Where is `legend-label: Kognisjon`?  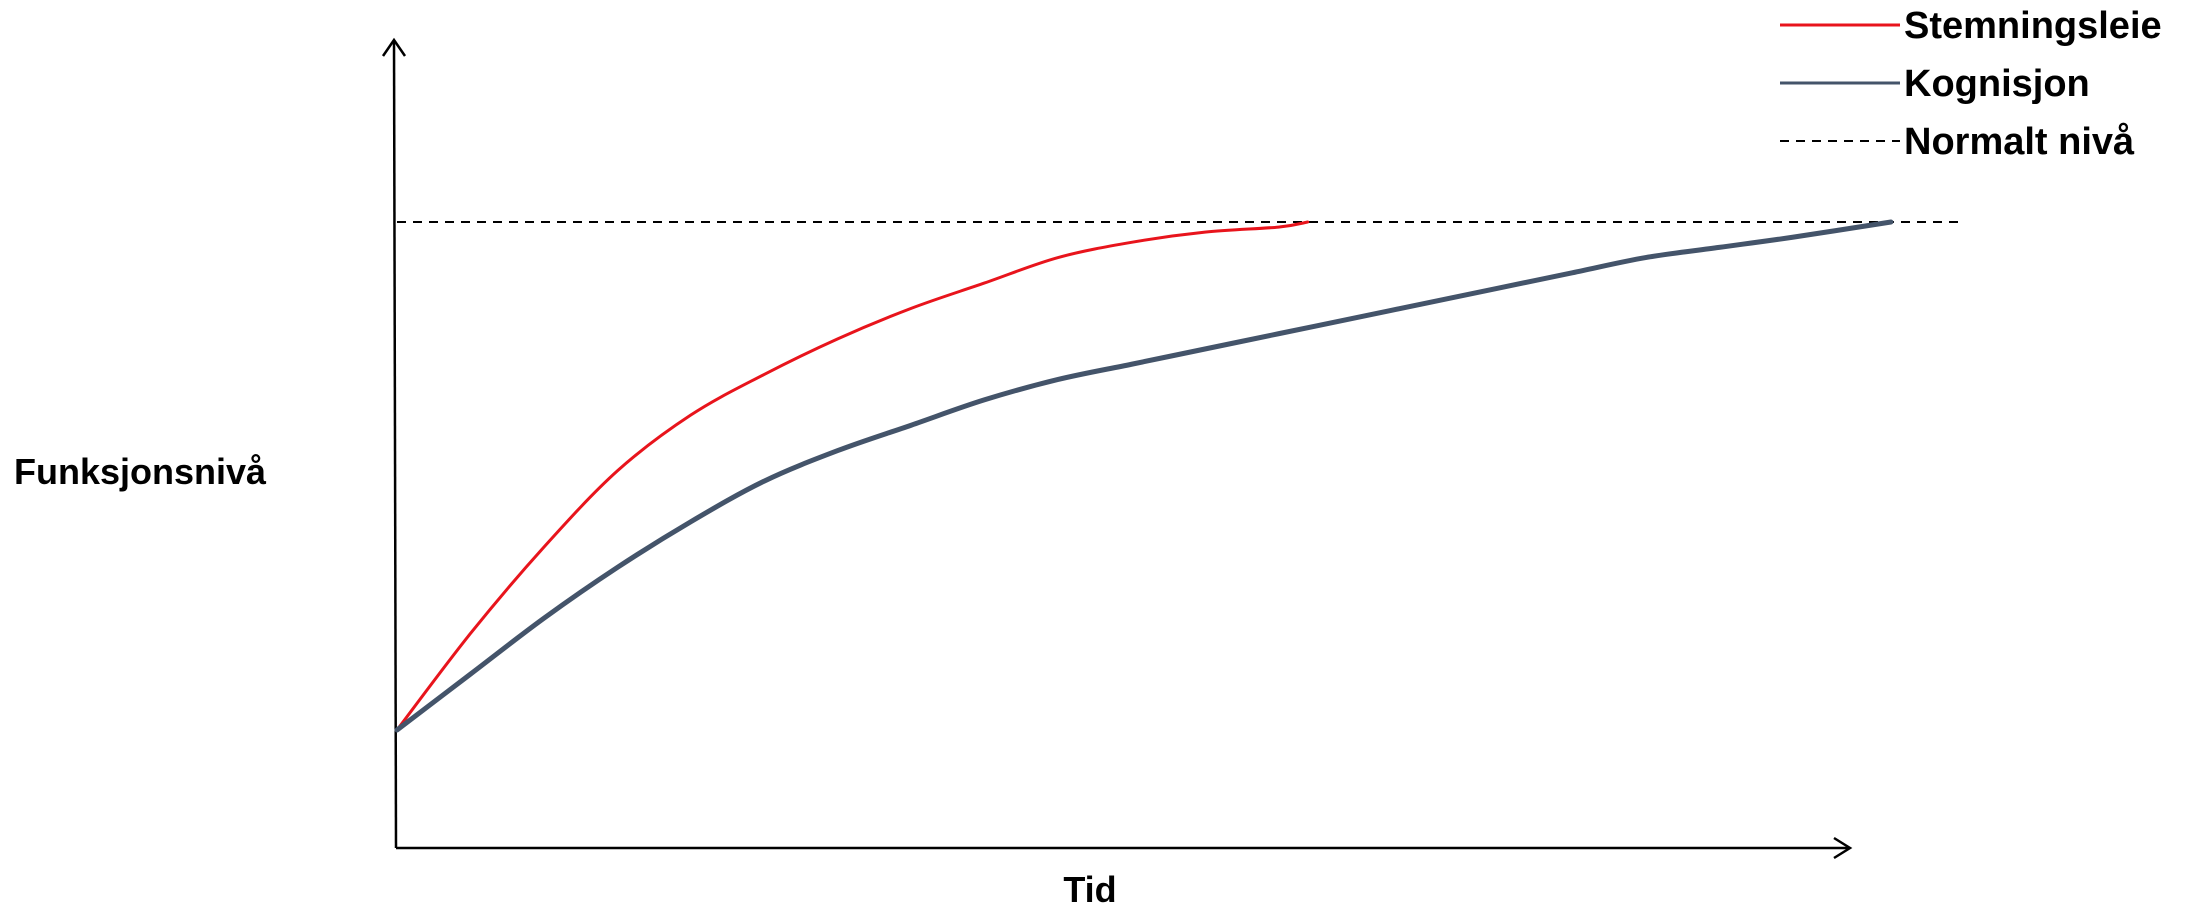
legend-label: Kognisjon is located at coordinates (1997, 84).